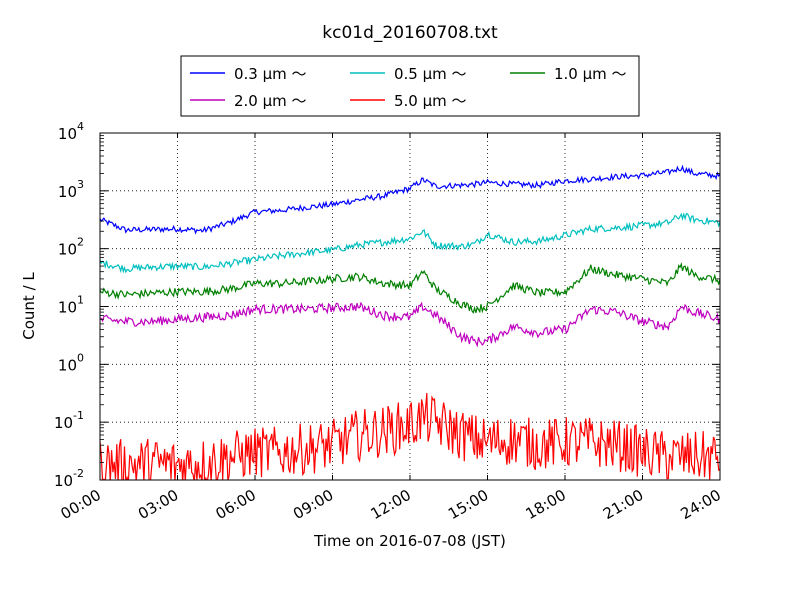 This screenshot has width=800, height=600. What do you see at coordinates (80, 300) in the screenshot?
I see `y-tick-exponent: 1` at bounding box center [80, 300].